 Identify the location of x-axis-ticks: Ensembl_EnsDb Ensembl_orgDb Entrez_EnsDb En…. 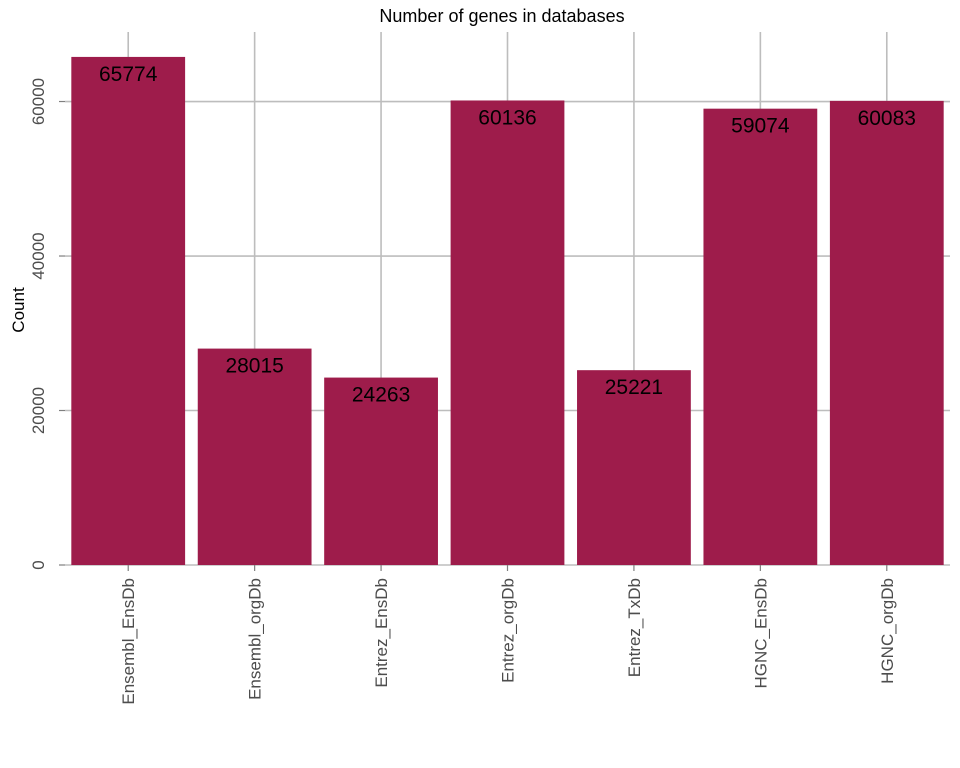
(508, 635).